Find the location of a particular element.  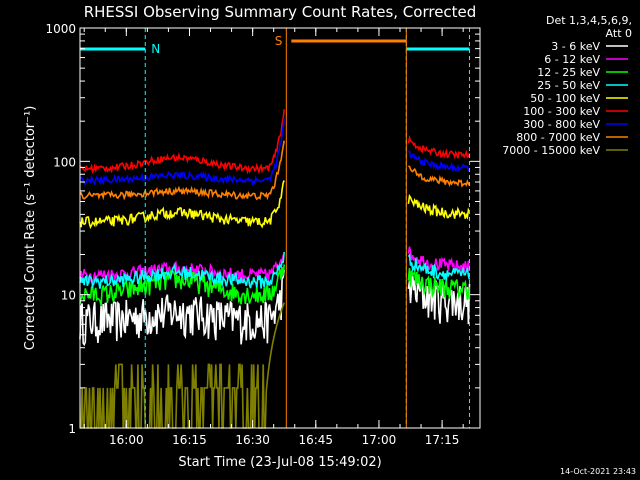

y-tick-label: 1000 is located at coordinates (60, 29).